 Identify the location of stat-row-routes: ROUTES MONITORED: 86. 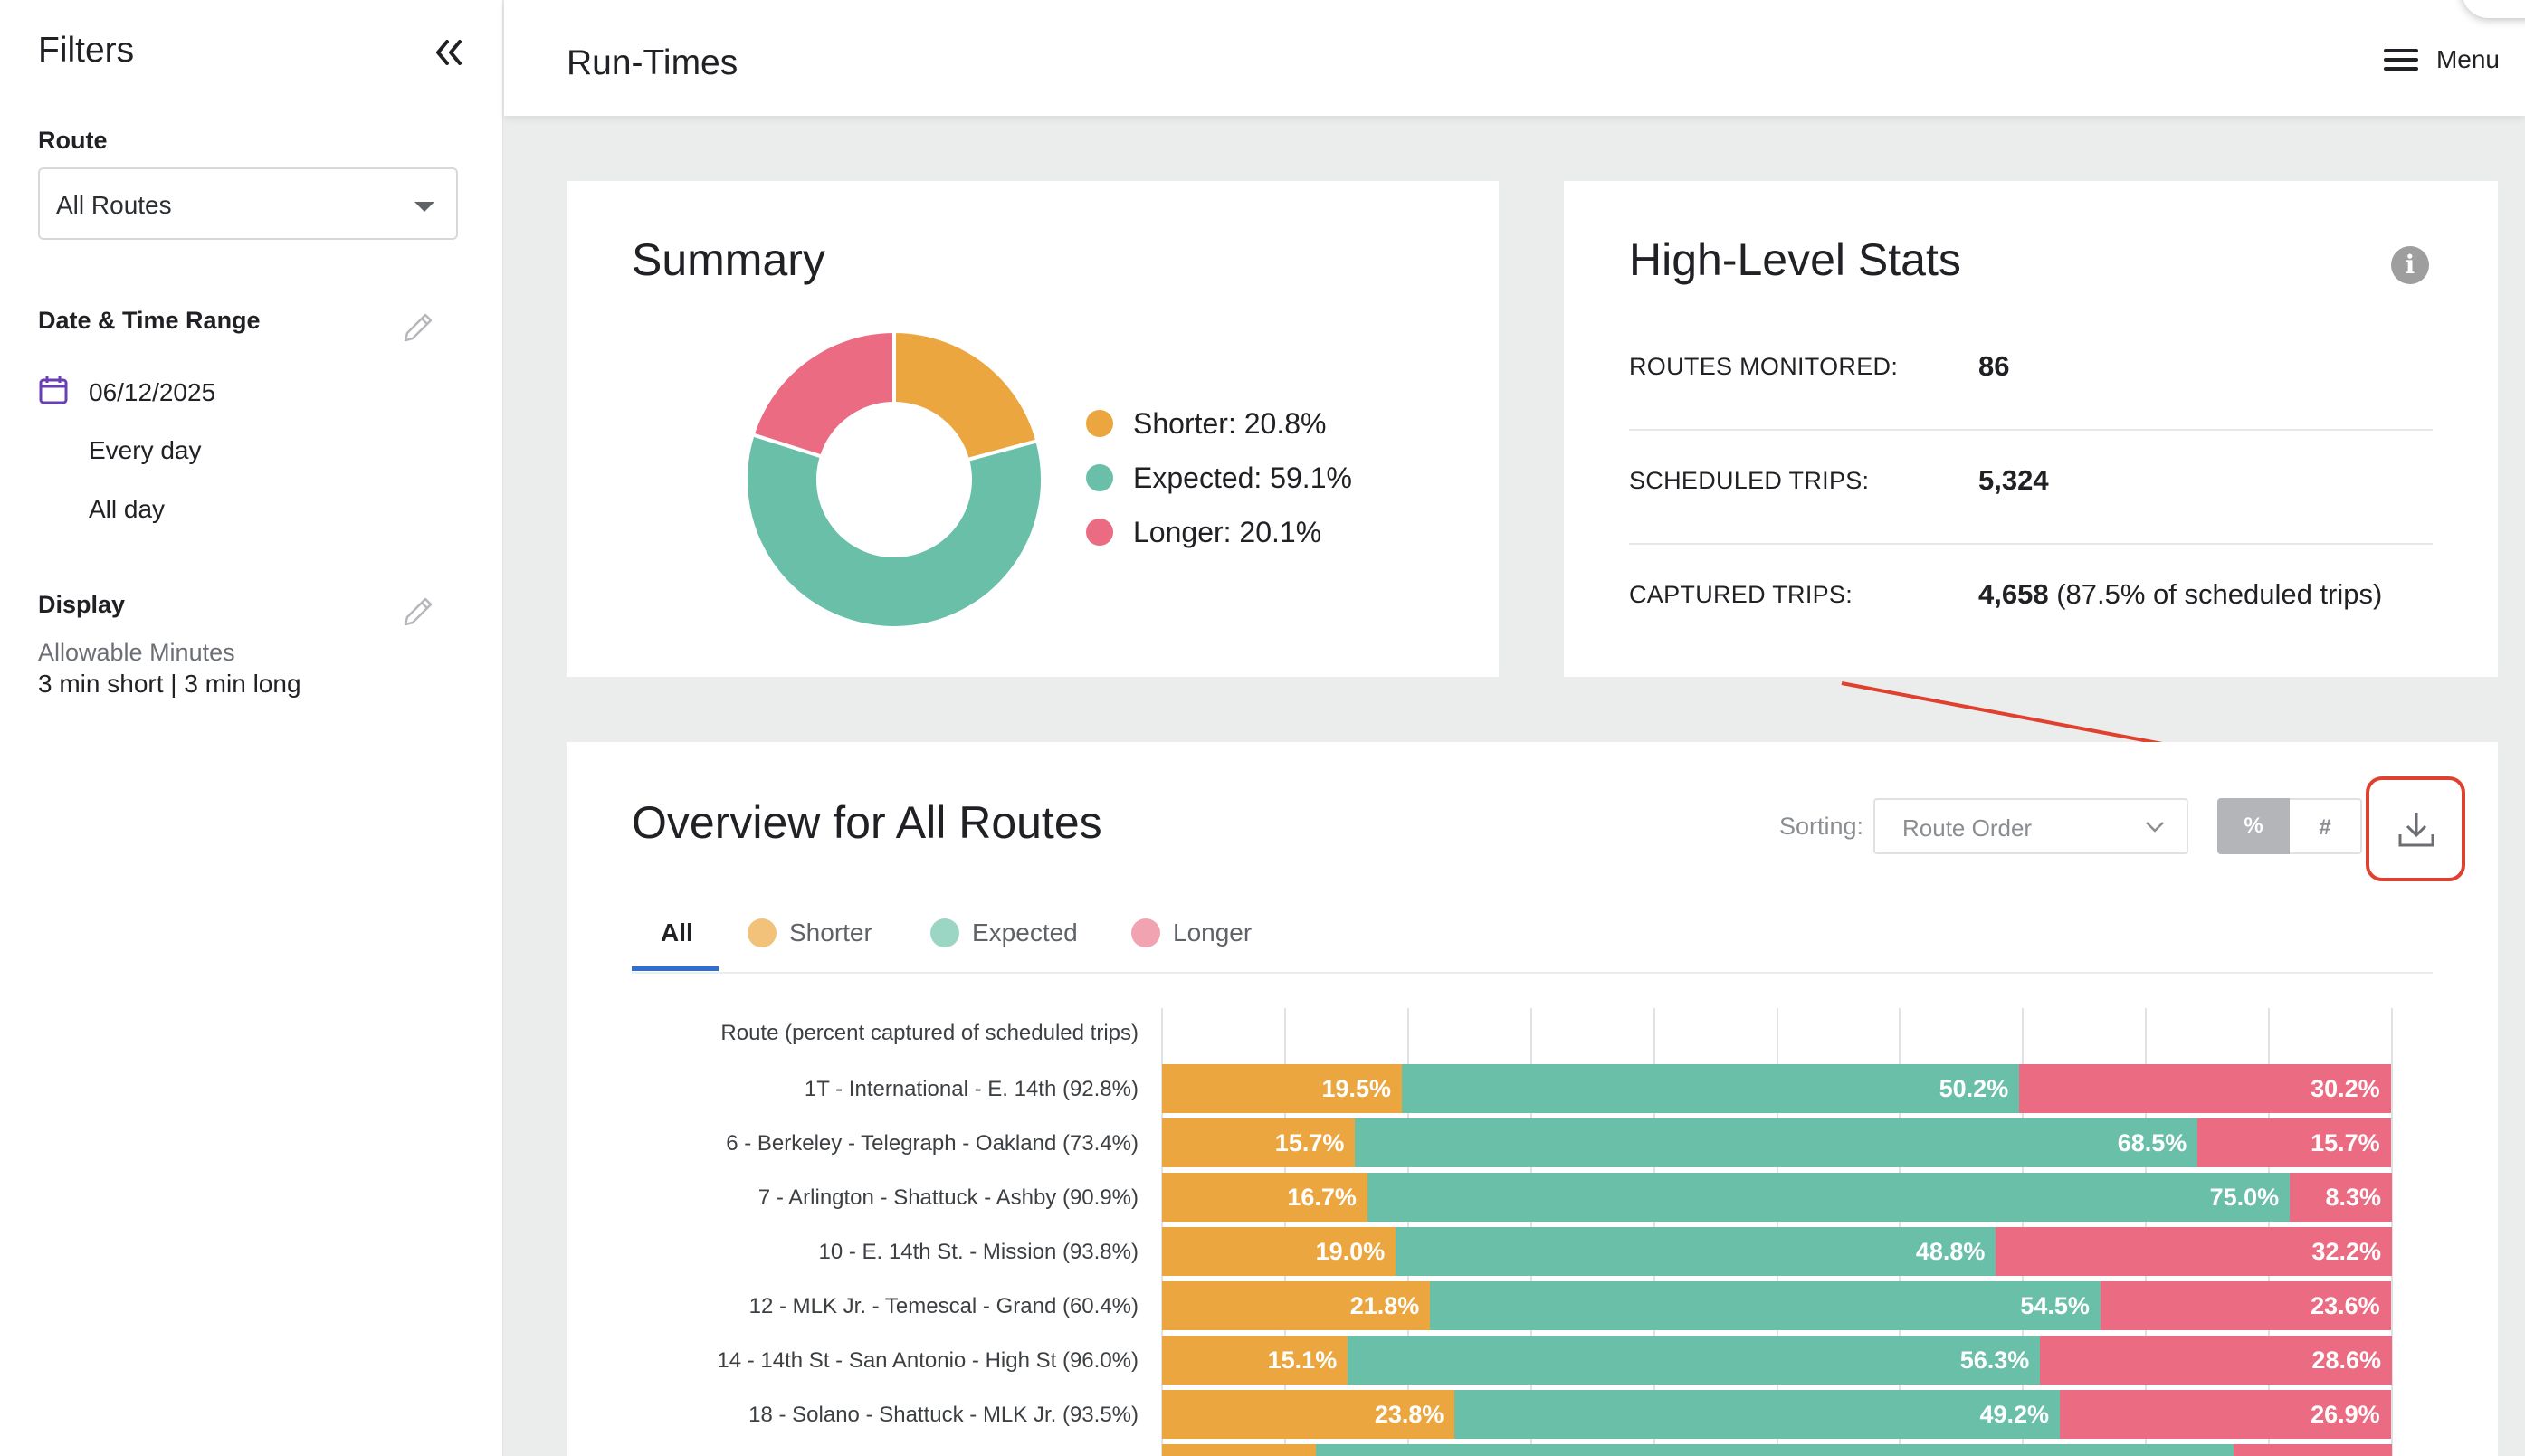
(2031, 374).